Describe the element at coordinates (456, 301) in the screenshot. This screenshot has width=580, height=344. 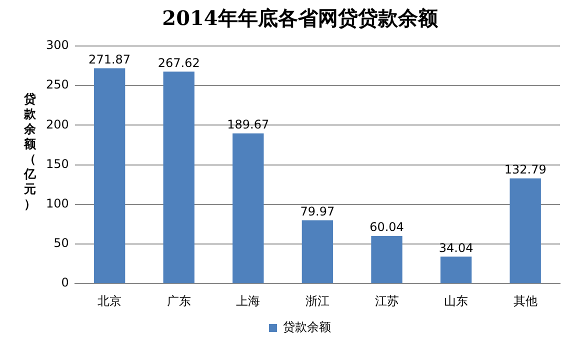
I see `x-tick-label: 山东` at that location.